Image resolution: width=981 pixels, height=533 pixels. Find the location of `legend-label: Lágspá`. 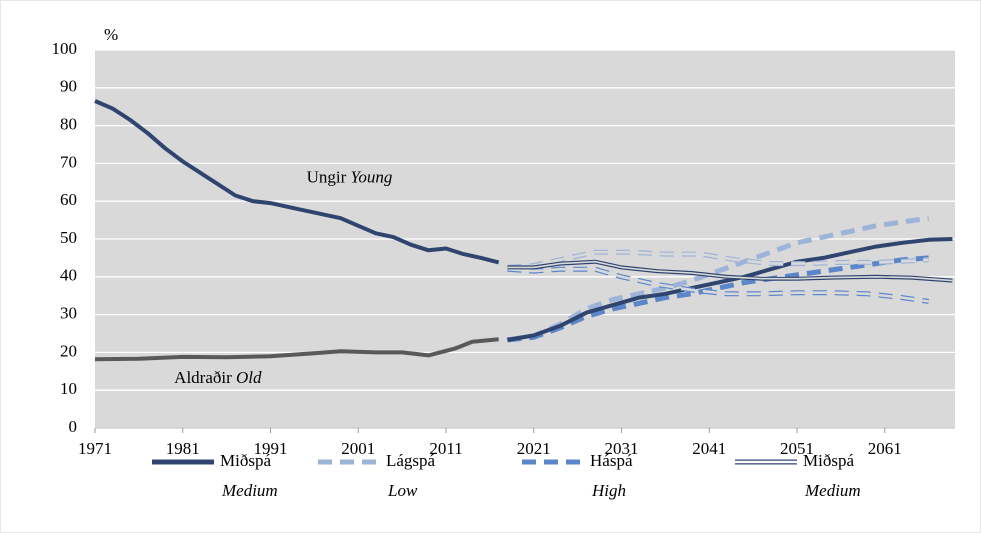

legend-label: Lágspá is located at coordinates (411, 460).